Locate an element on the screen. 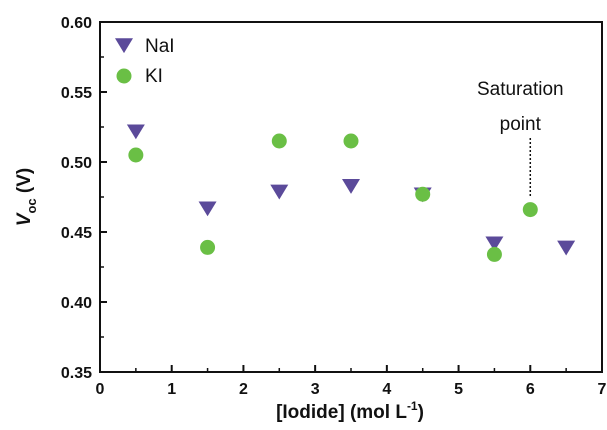 The image size is (607, 430). legend: NaI KI is located at coordinates (145, 61).